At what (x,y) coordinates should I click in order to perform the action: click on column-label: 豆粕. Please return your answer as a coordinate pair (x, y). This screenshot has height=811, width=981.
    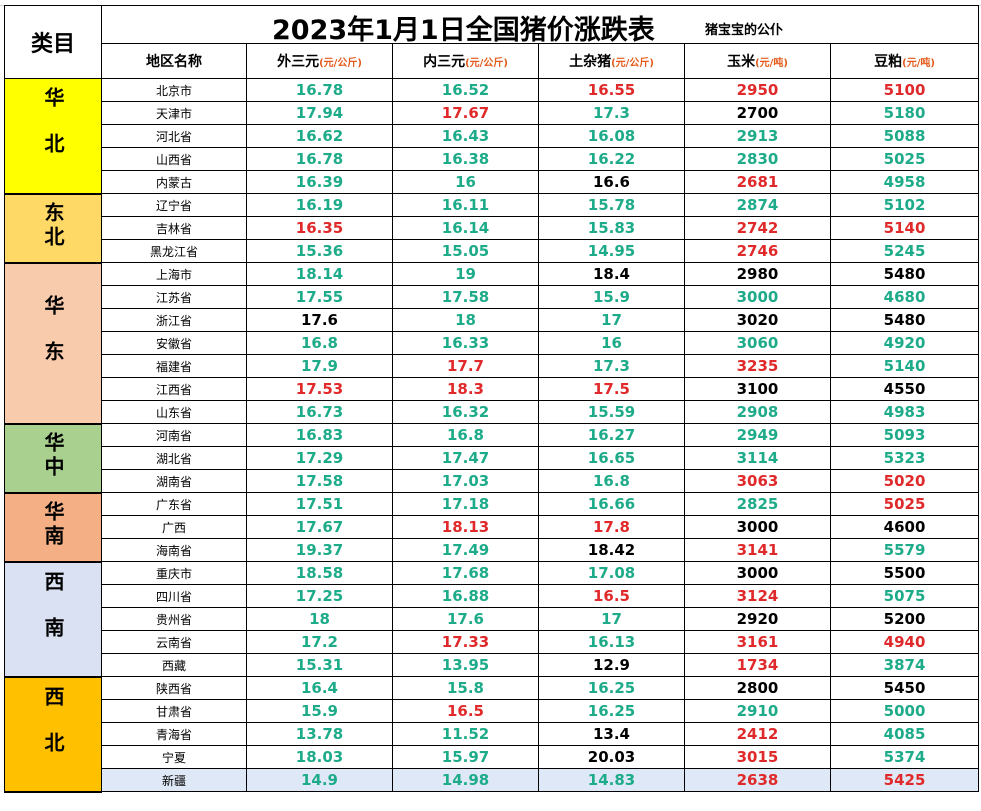
    Looking at the image, I should click on (888, 62).